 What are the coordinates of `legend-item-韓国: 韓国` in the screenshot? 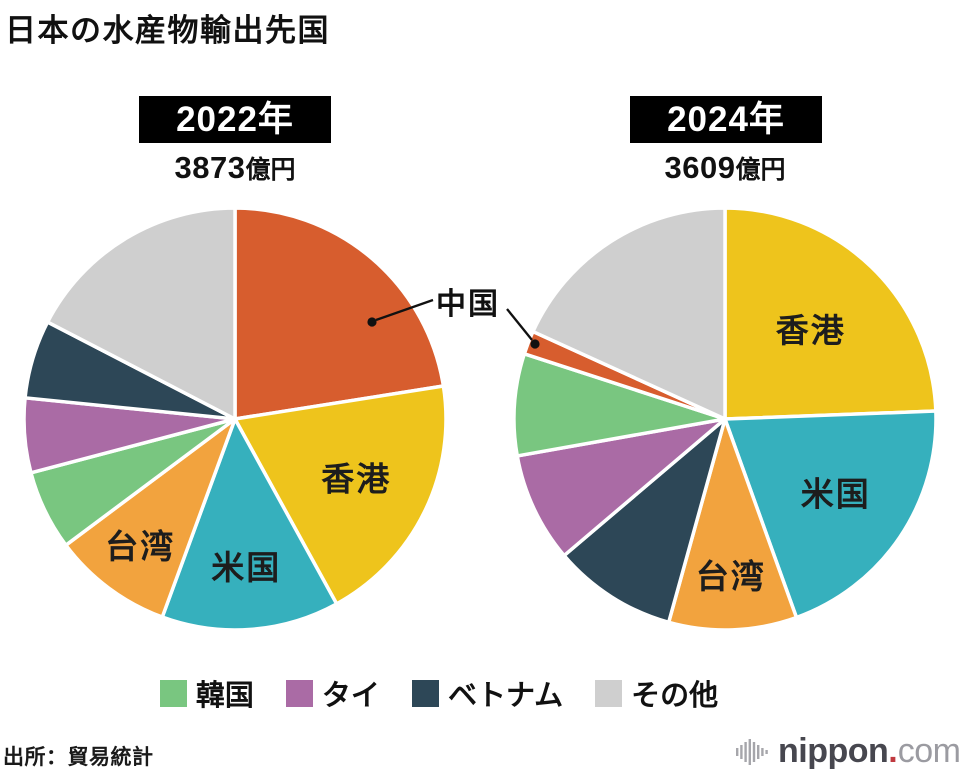 It's located at (206, 693).